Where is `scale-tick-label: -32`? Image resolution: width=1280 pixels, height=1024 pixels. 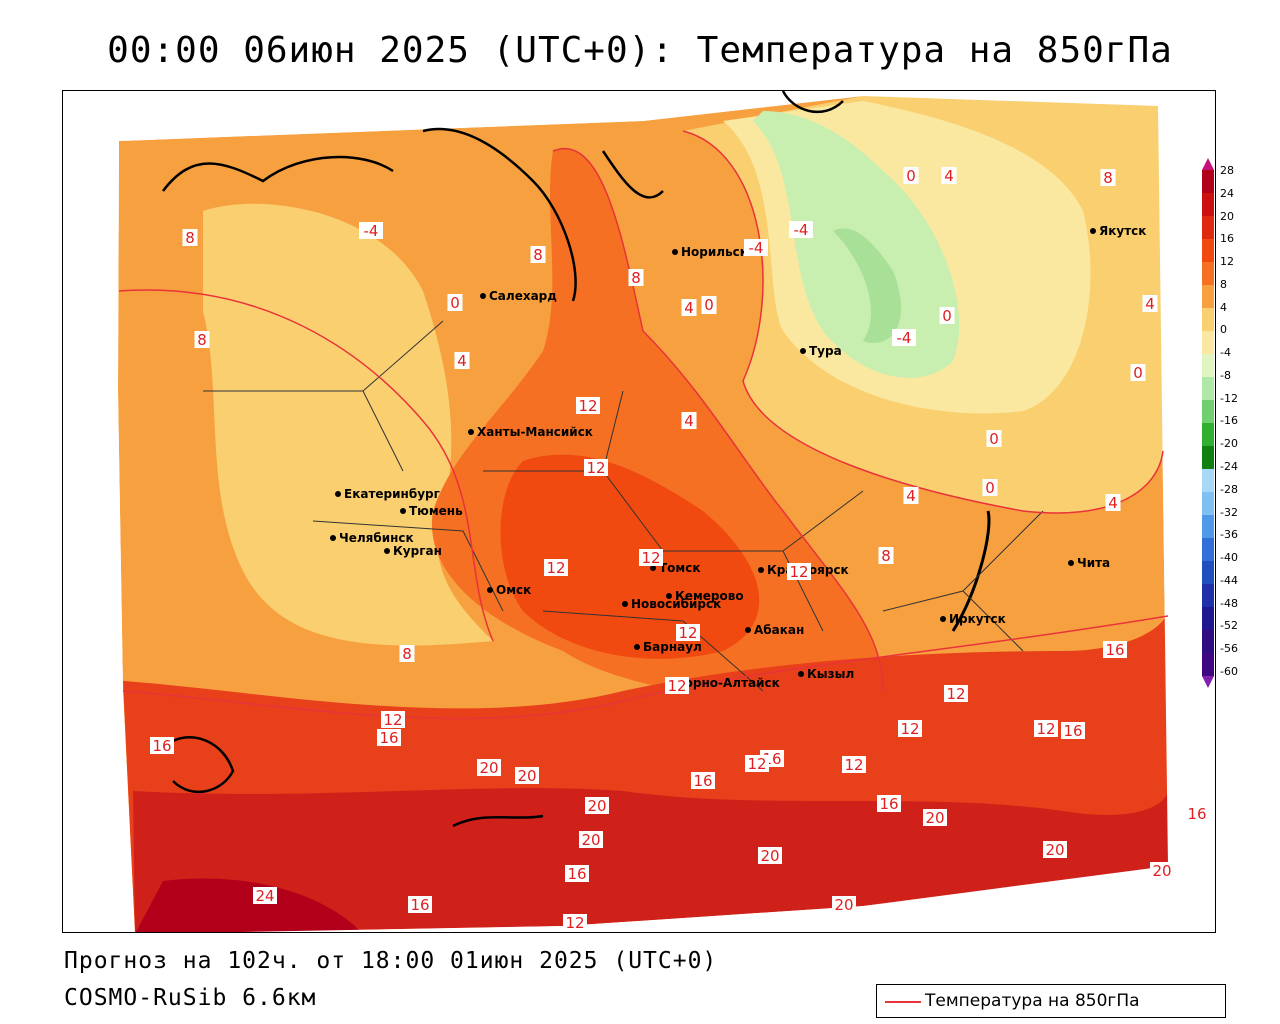
scale-tick-label: -32 is located at coordinates (1229, 512).